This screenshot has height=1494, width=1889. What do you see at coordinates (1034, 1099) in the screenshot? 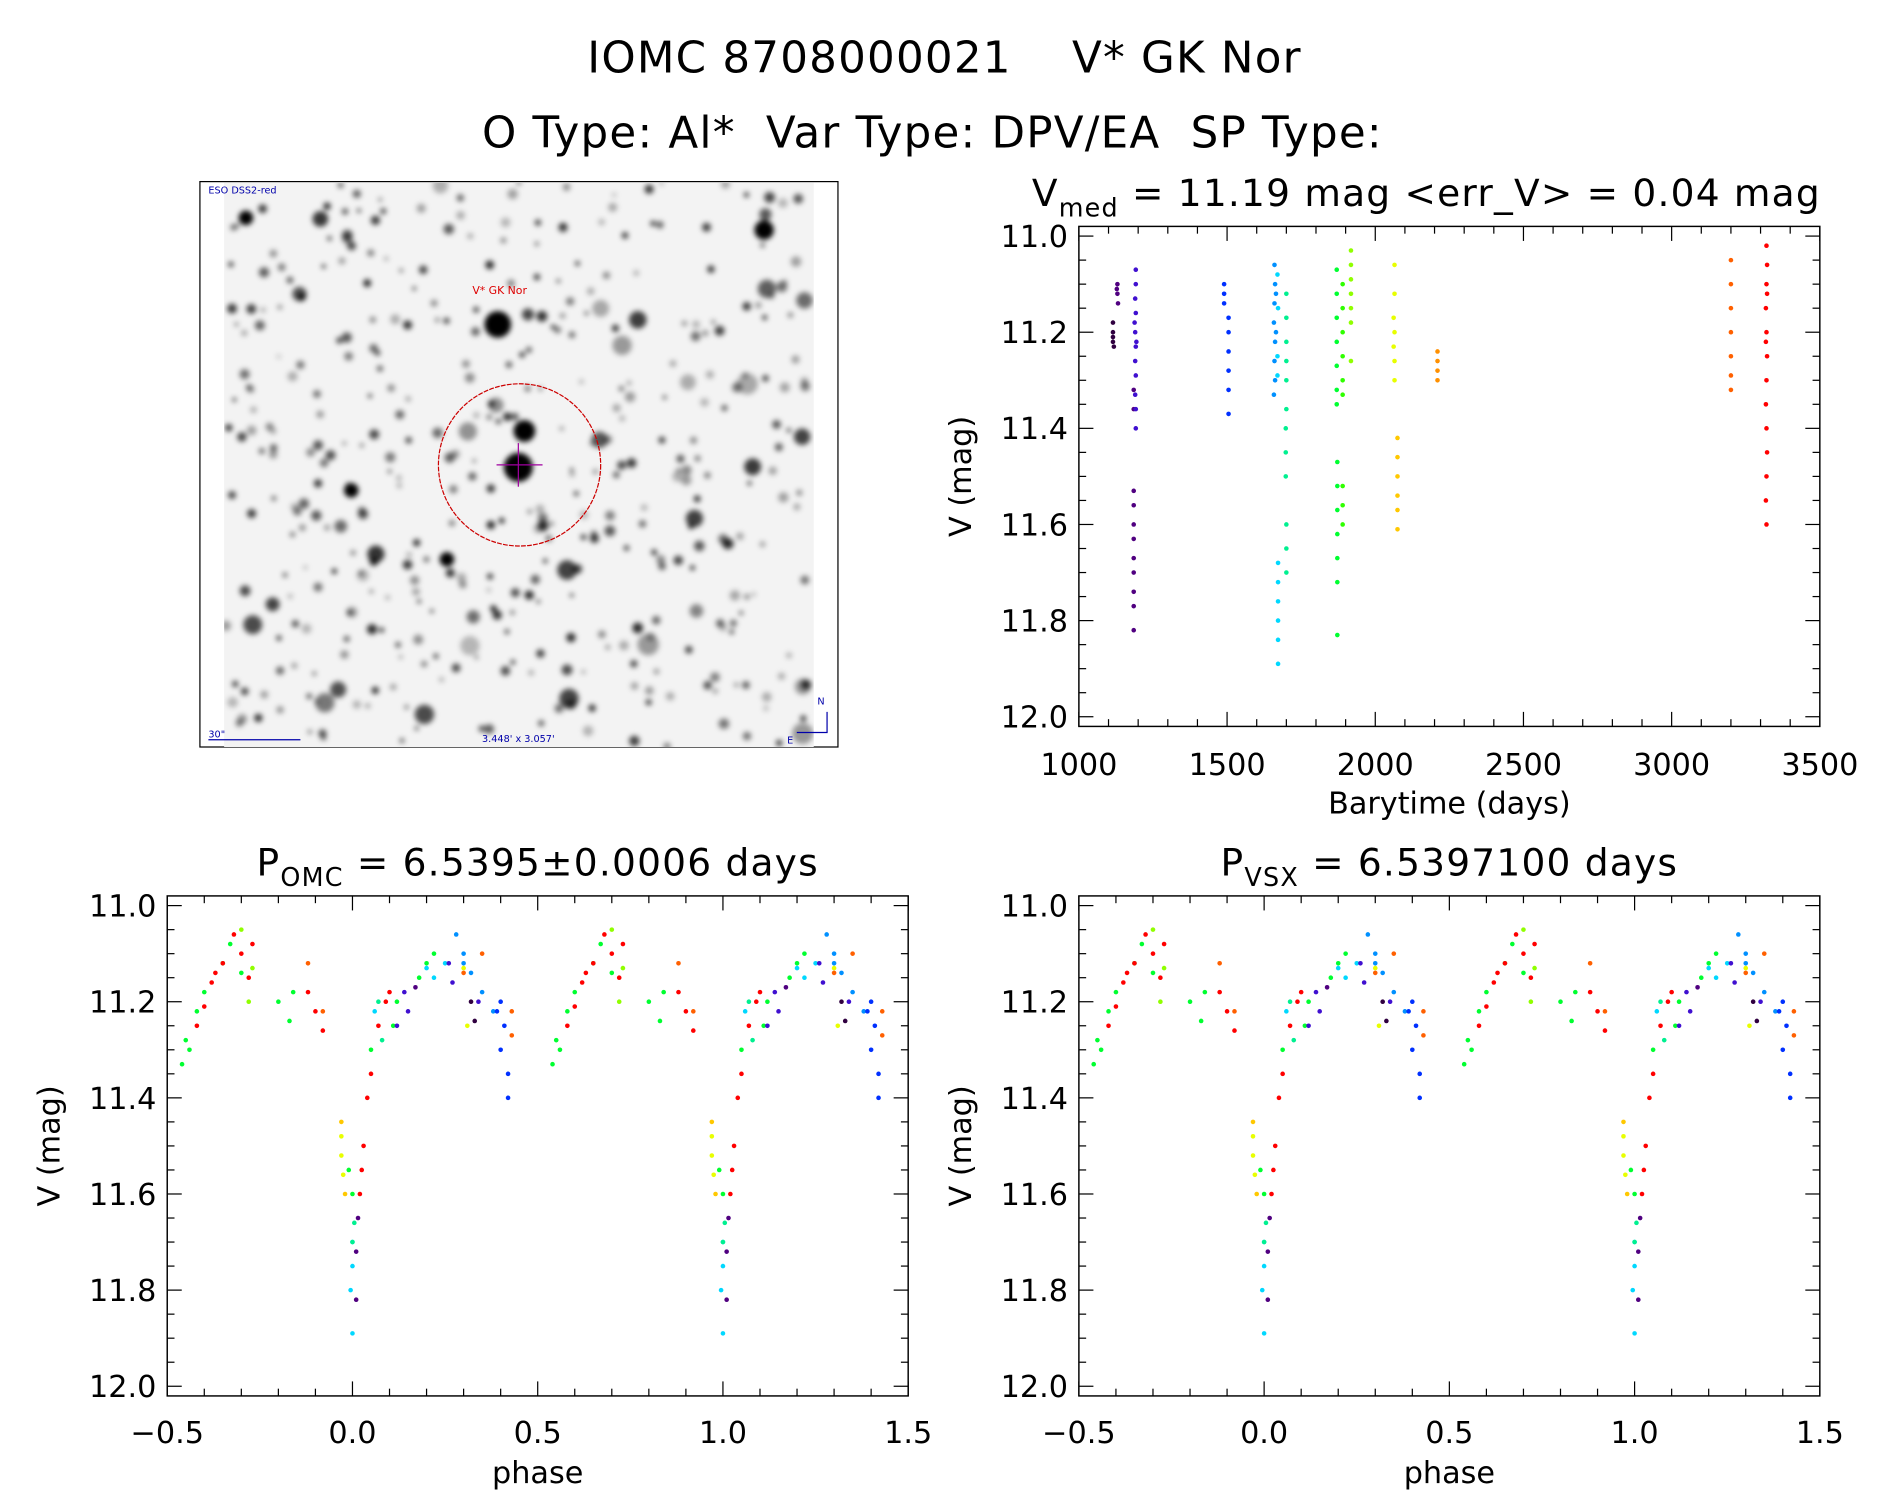
I see `y-tick-label: 11.4` at bounding box center [1034, 1099].